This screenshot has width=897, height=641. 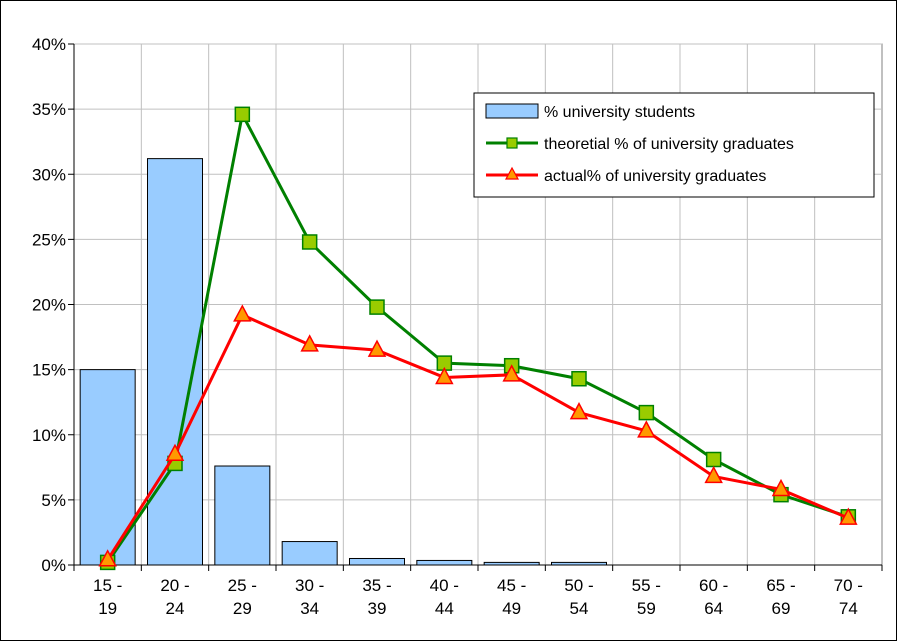 I want to click on x-tick-label: 25 -29, so click(x=242, y=597).